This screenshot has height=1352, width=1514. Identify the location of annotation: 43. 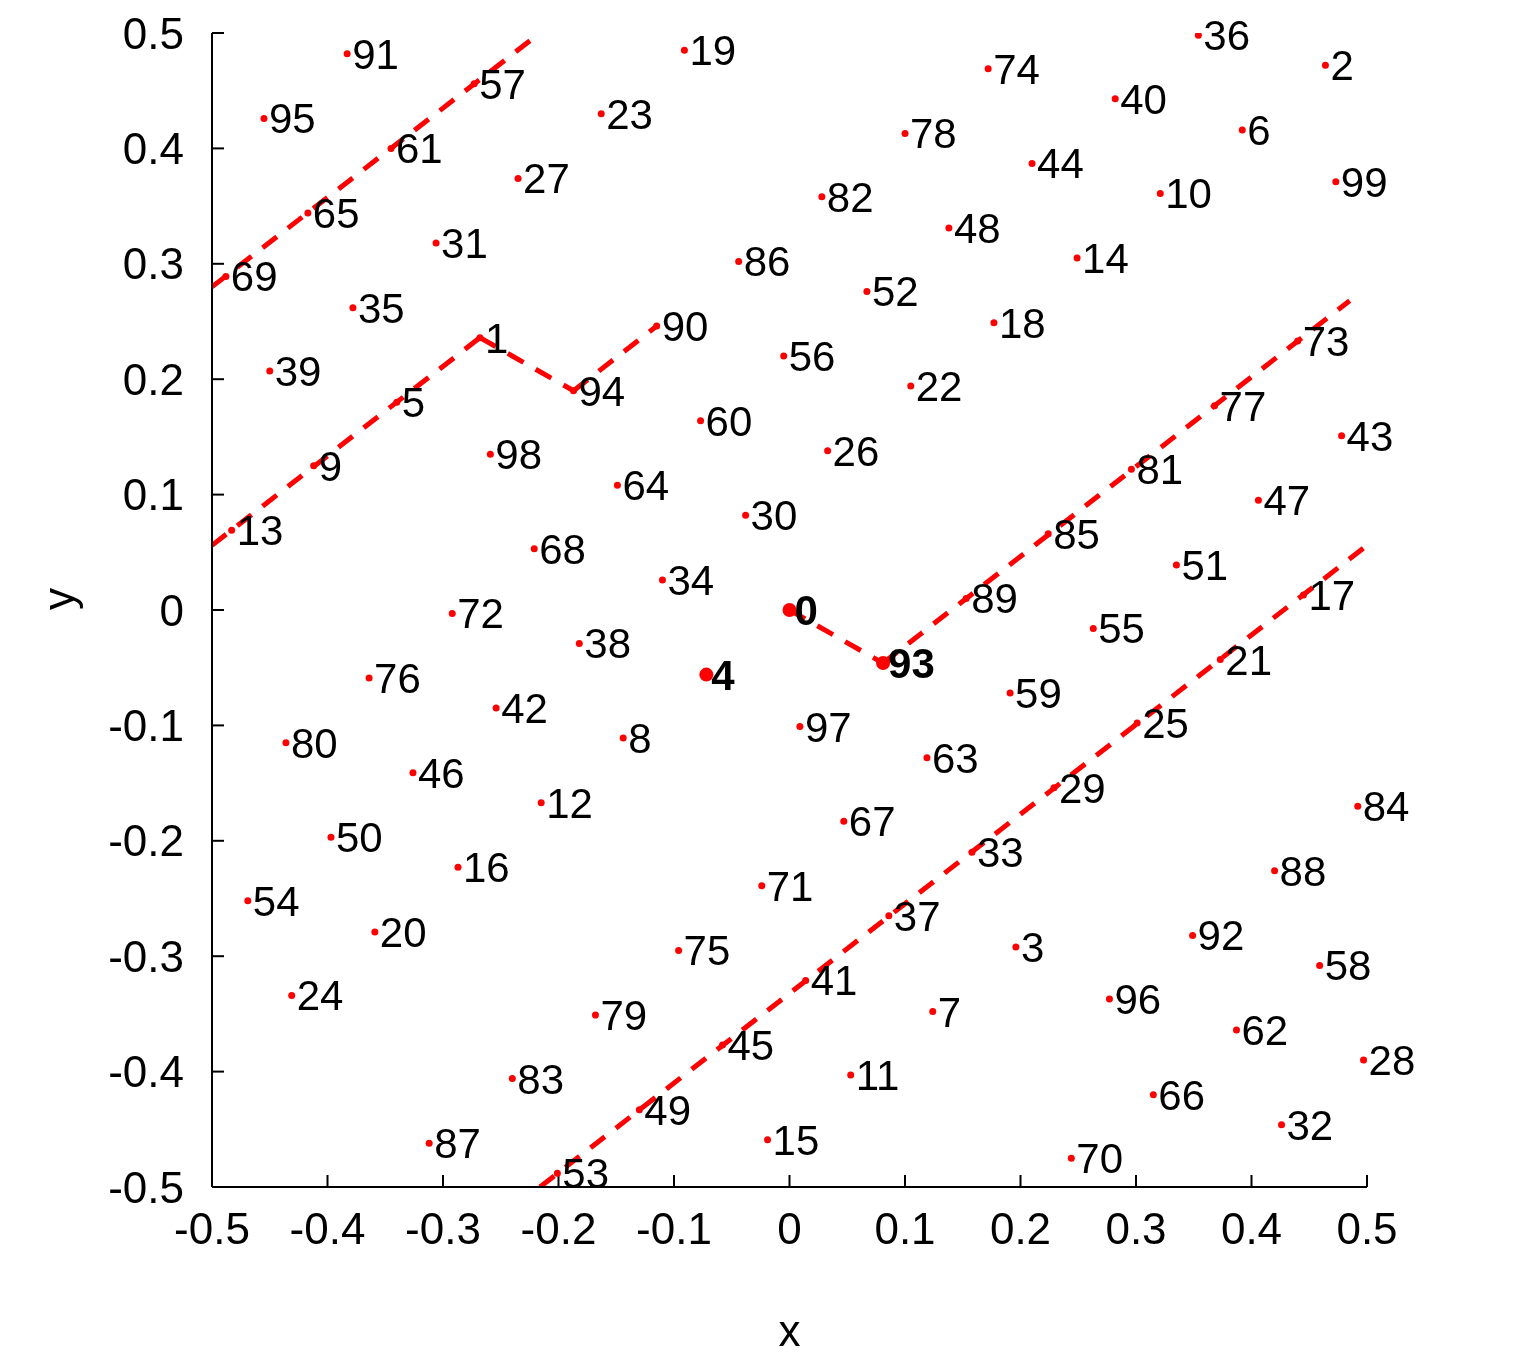
(1370, 436).